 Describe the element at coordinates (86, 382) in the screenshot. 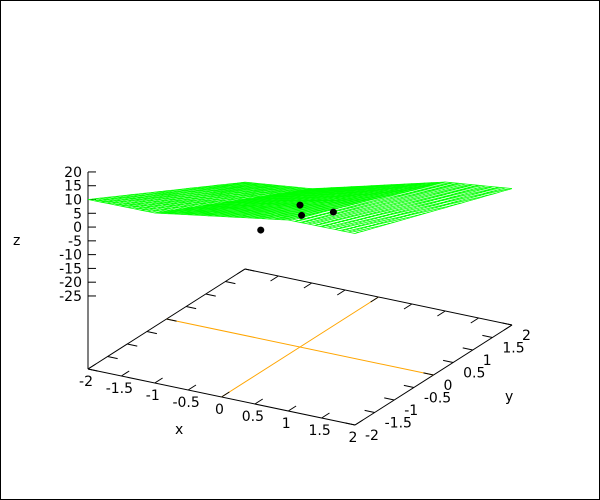

I see `x-tick-label: -2` at that location.